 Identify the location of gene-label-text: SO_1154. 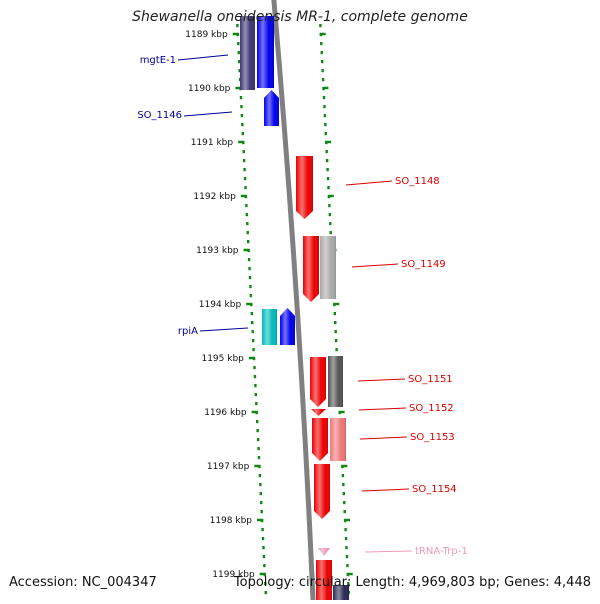
(434, 489).